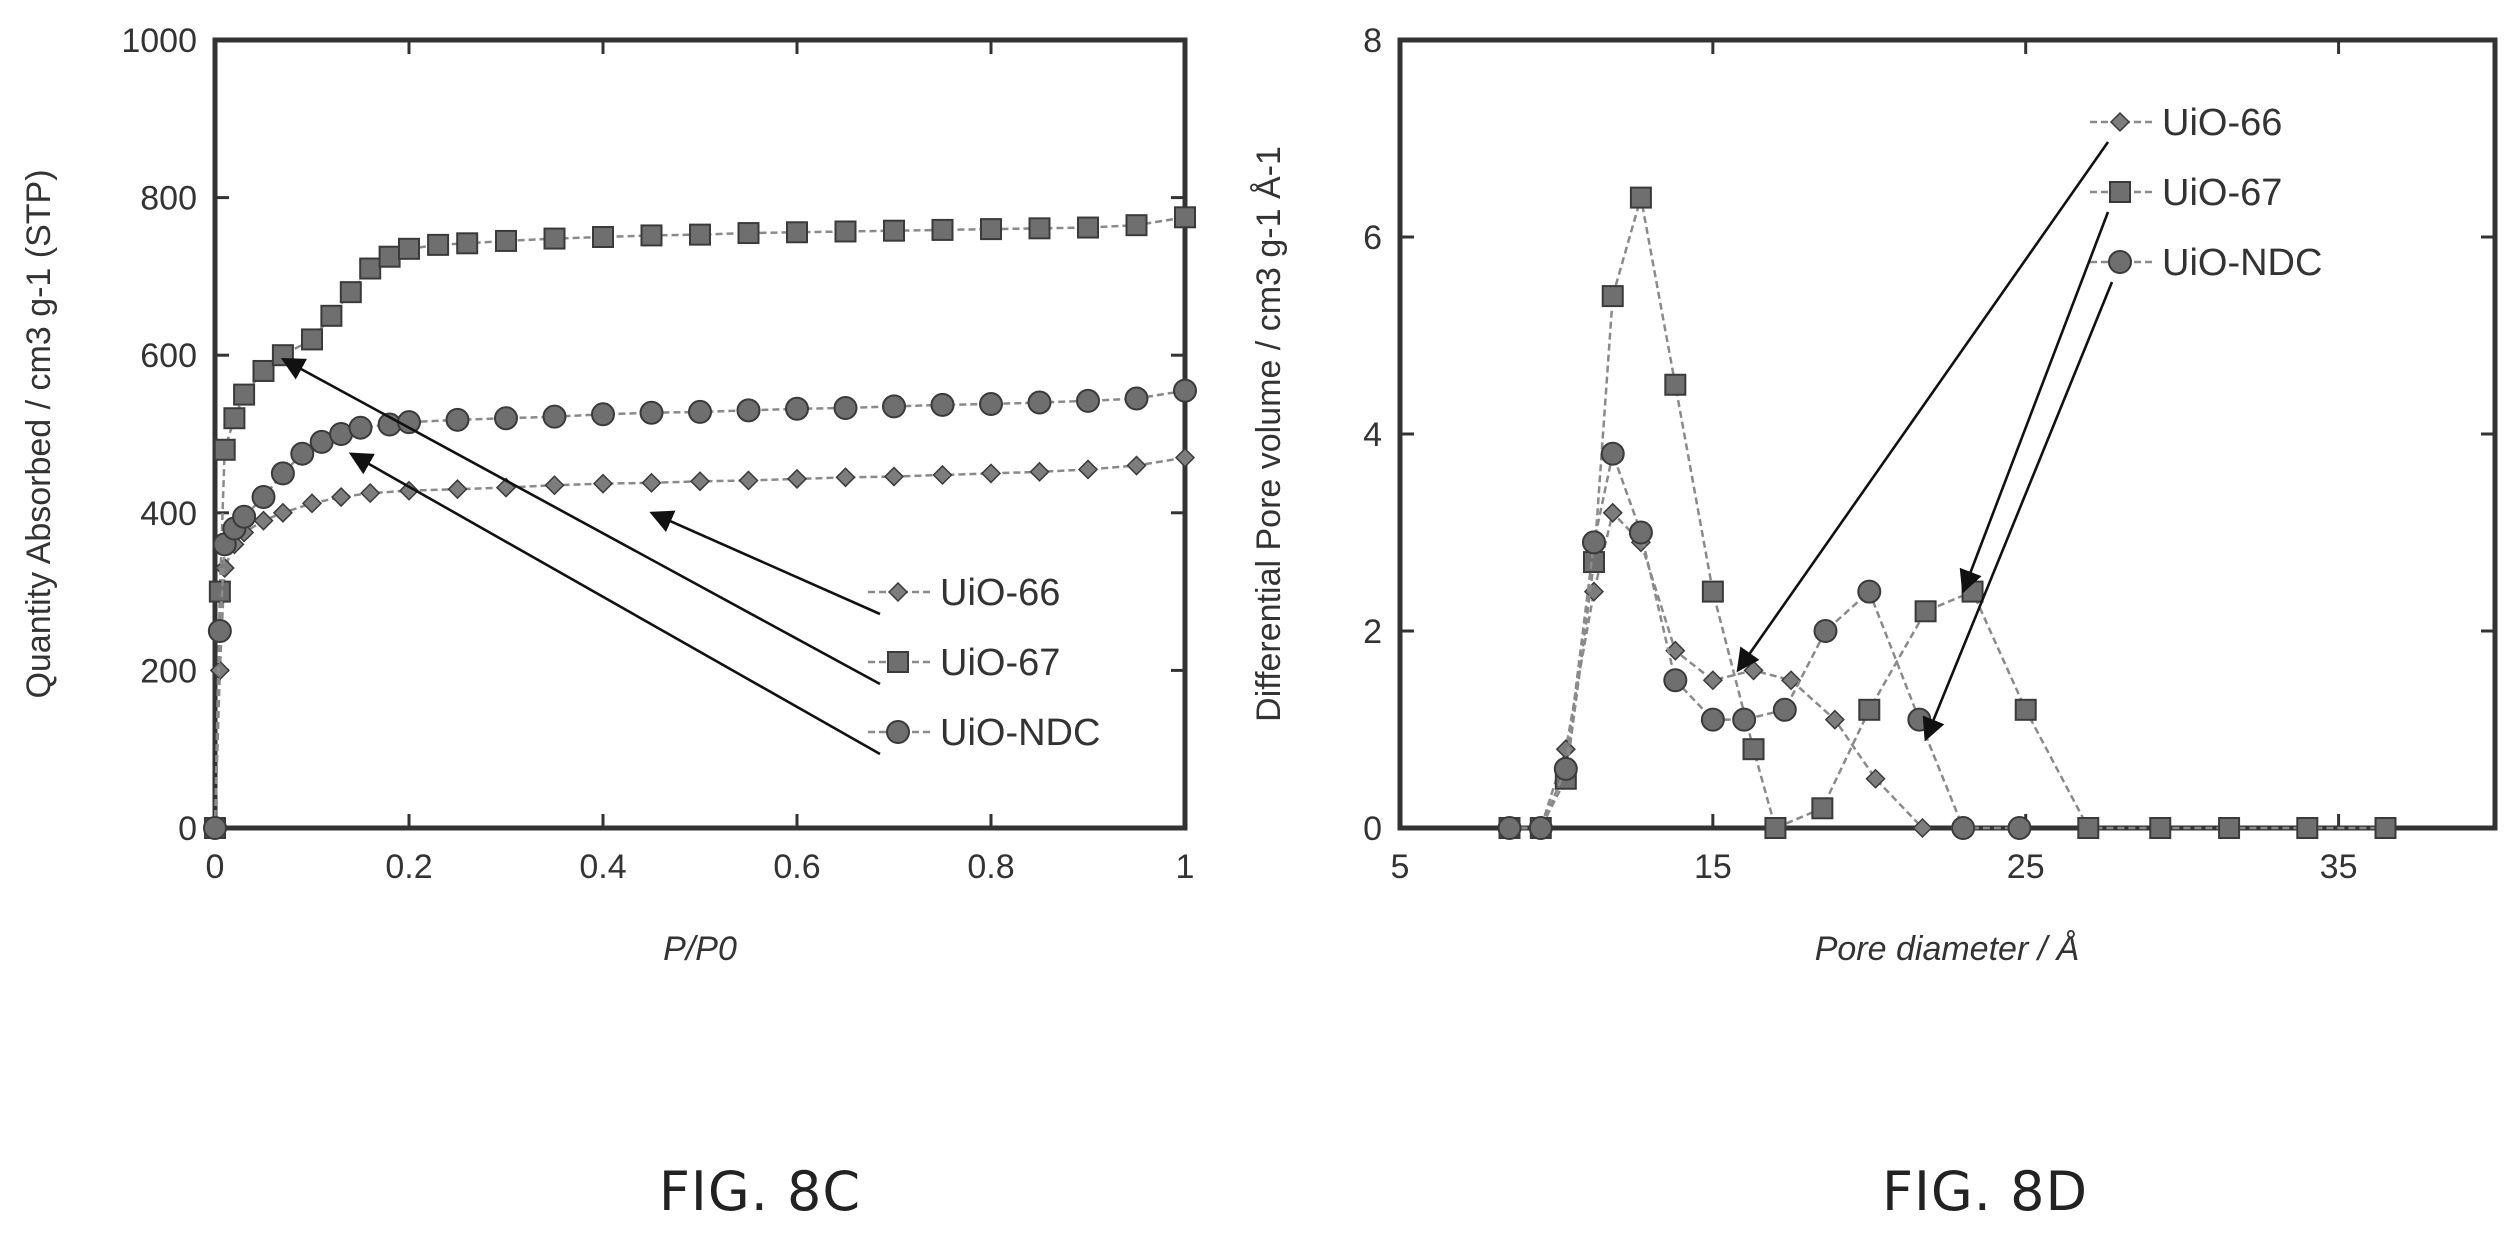 Image resolution: width=2511 pixels, height=1244 pixels. Describe the element at coordinates (159, 41) in the screenshot. I see `y-tick-label: 1000` at that location.